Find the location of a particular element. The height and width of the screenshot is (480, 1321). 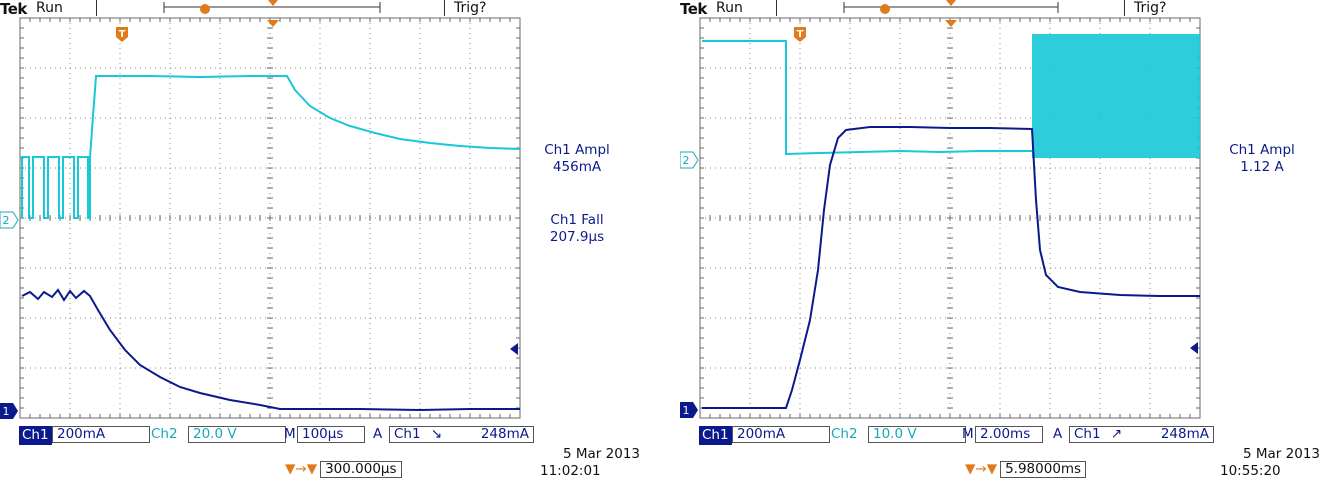

measurement-ch1-fall: Ch1 Fall 207.9µs is located at coordinates (577, 228).